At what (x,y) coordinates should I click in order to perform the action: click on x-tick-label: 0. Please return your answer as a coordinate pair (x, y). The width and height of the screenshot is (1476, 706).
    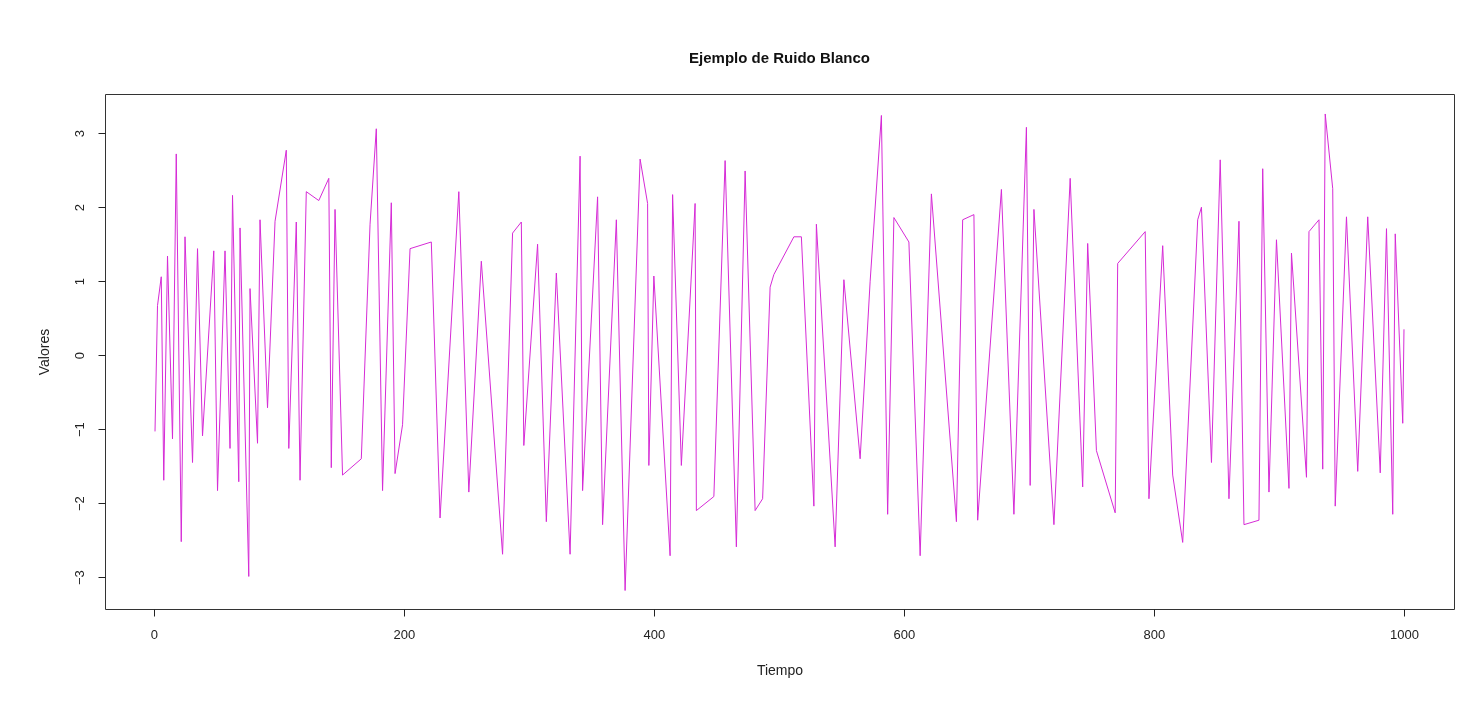
    Looking at the image, I should click on (154, 634).